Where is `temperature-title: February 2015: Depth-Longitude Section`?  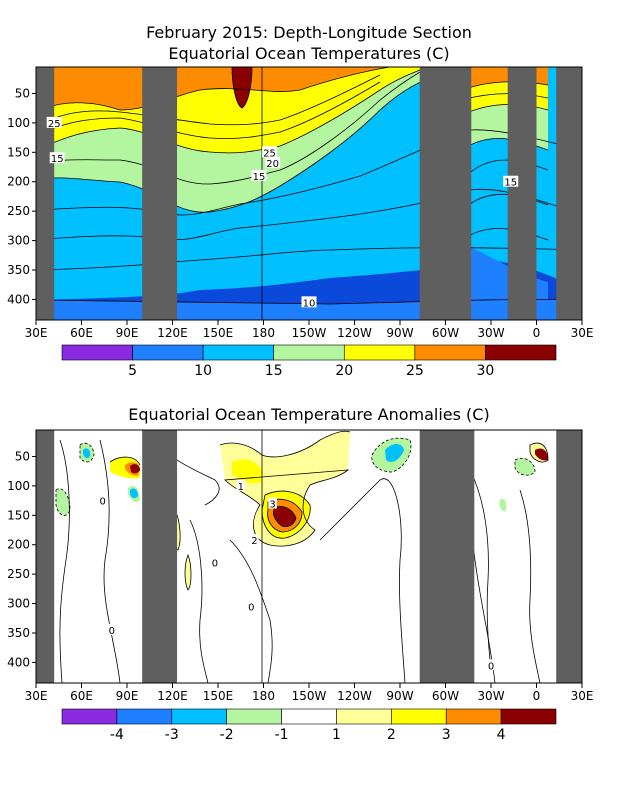
temperature-title: February 2015: Depth-Longitude Section is located at coordinates (309, 32).